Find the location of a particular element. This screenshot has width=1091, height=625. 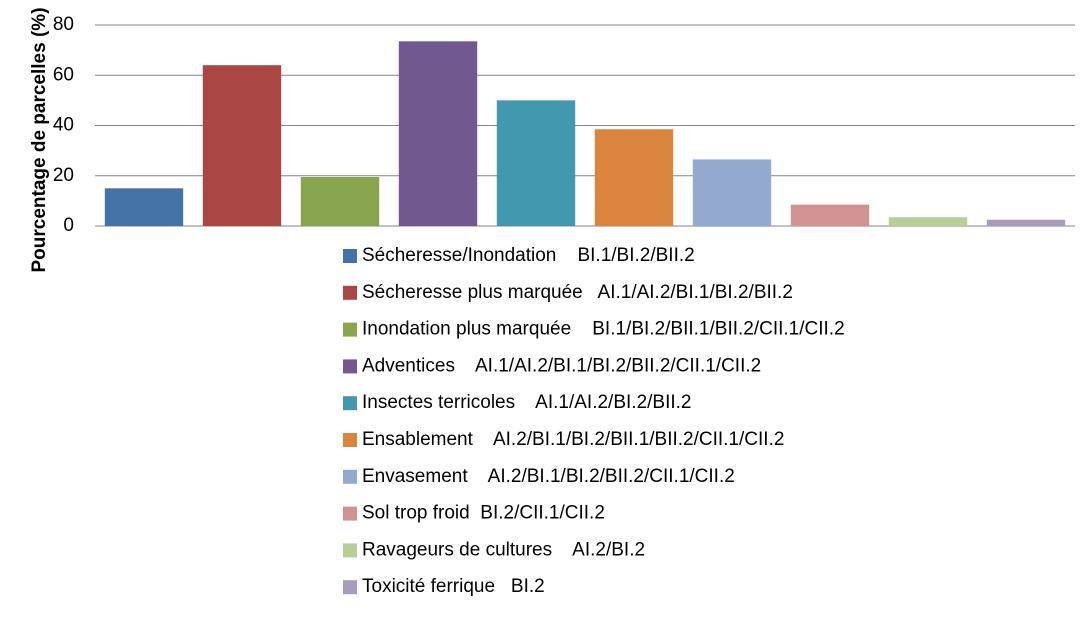

y-tick-label: 20 is located at coordinates (63, 175).